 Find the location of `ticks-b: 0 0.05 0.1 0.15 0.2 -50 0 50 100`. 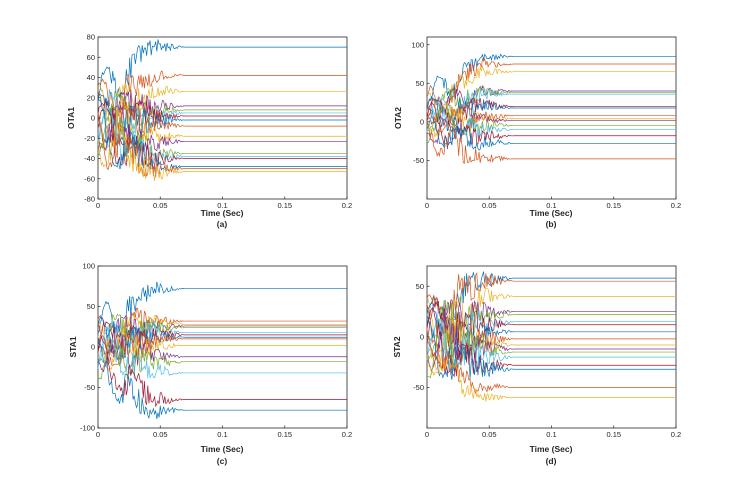

ticks-b: 0 0.05 0.1 0.15 0.2 -50 0 50 100 is located at coordinates (546, 125).